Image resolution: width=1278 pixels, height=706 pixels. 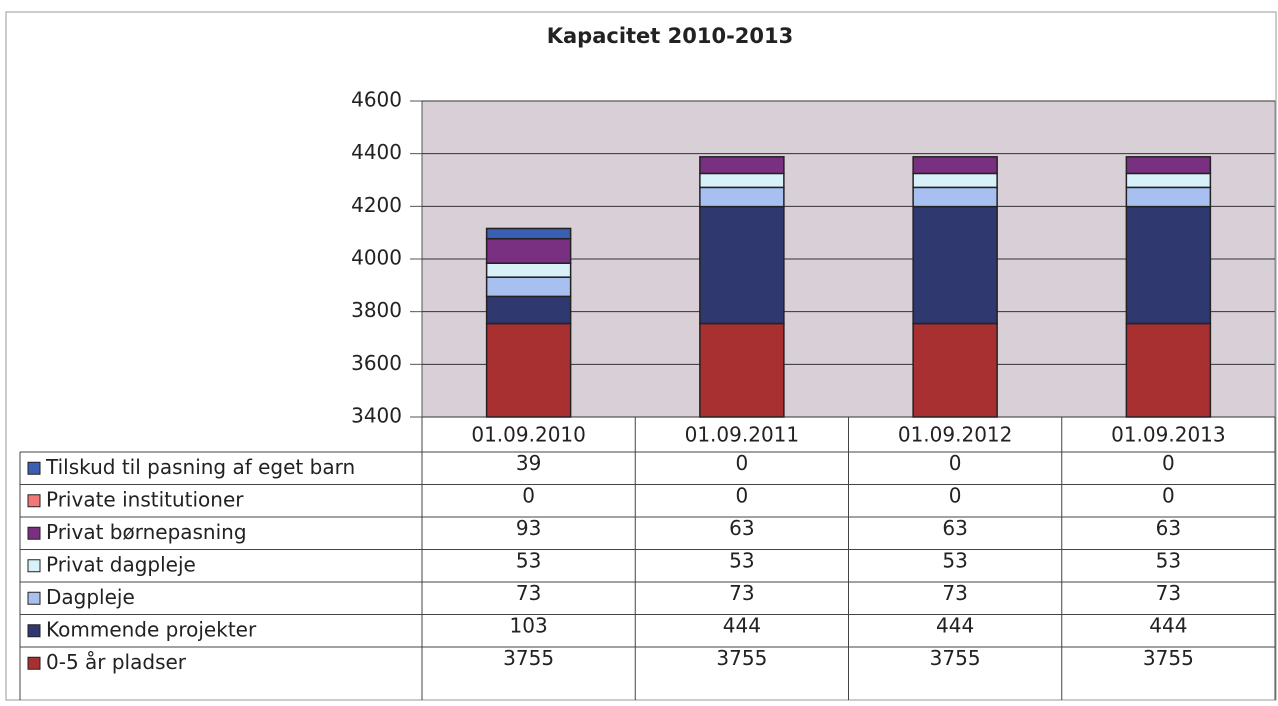 I want to click on x-tick-label: 01.09.2013, so click(x=1168, y=435).